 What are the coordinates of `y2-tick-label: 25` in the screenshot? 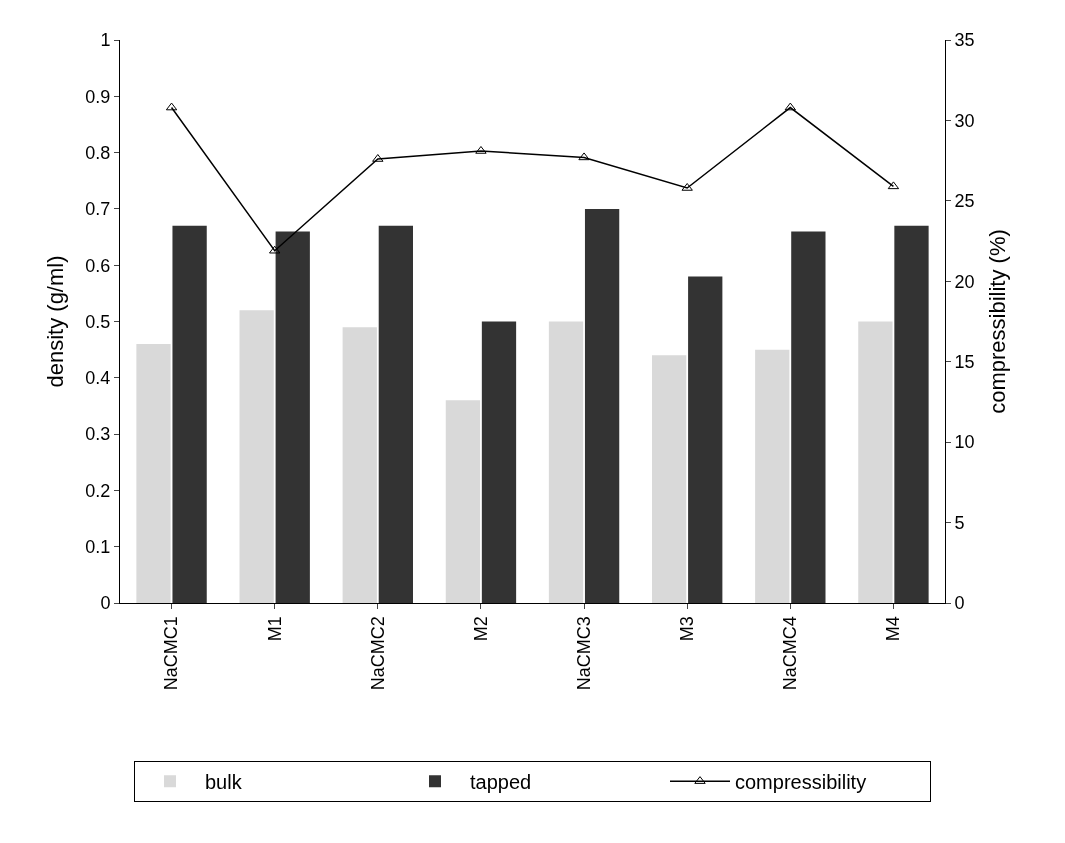 It's located at (964, 201).